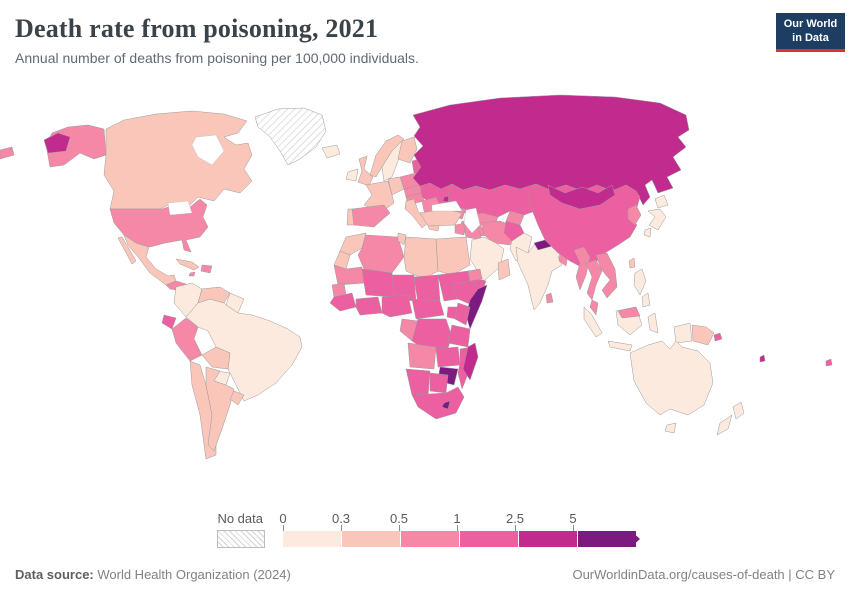 The image size is (850, 600). I want to click on country-zambia, so click(448, 357).